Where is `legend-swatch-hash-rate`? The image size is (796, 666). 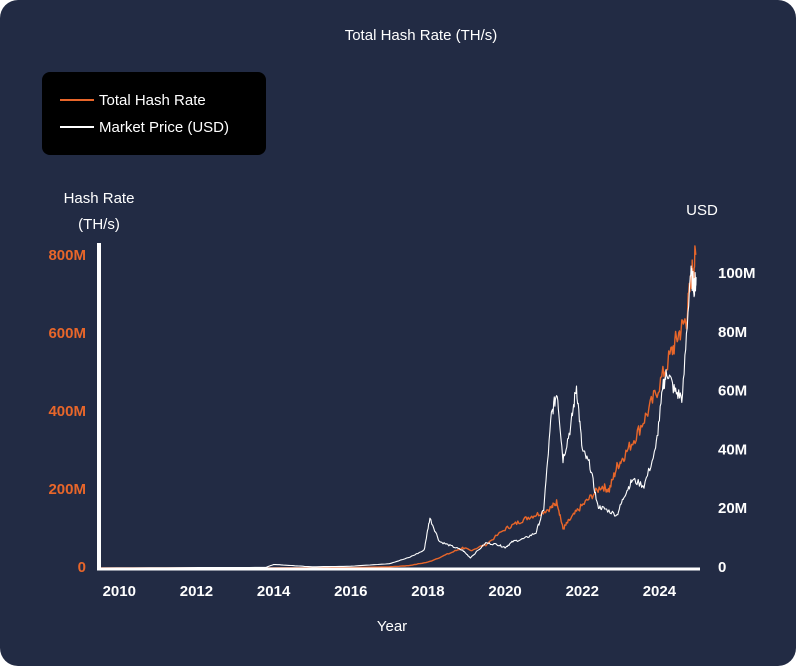
legend-swatch-hash-rate is located at coordinates (77, 100).